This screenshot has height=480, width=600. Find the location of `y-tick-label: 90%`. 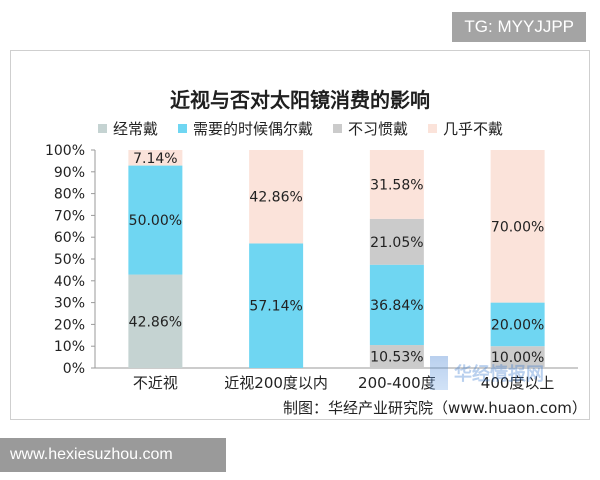

y-tick-label: 90% is located at coordinates (69, 173).